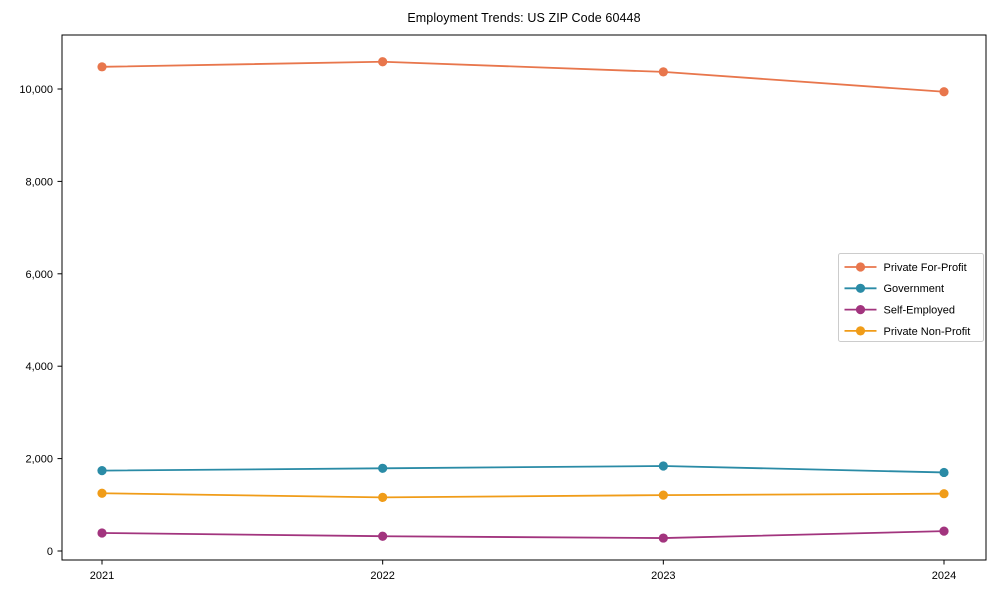  What do you see at coordinates (523, 469) in the screenshot?
I see `series-line-government` at bounding box center [523, 469].